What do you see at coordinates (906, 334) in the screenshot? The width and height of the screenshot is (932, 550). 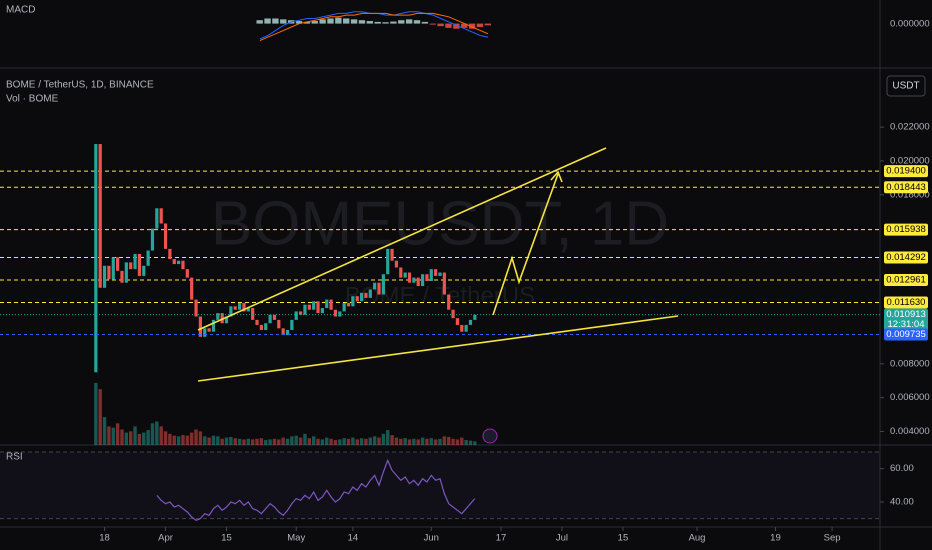 I see `price-label: 0.009735` at bounding box center [906, 334].